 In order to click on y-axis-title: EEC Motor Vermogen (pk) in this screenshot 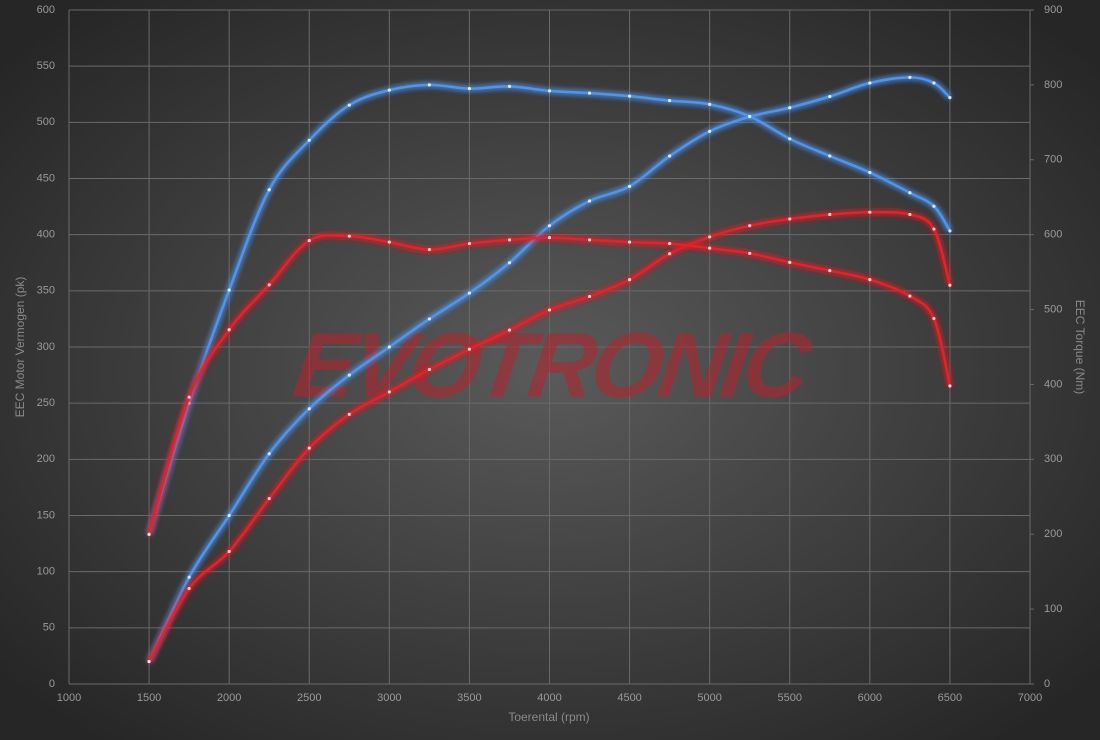, I will do `click(20, 347)`.